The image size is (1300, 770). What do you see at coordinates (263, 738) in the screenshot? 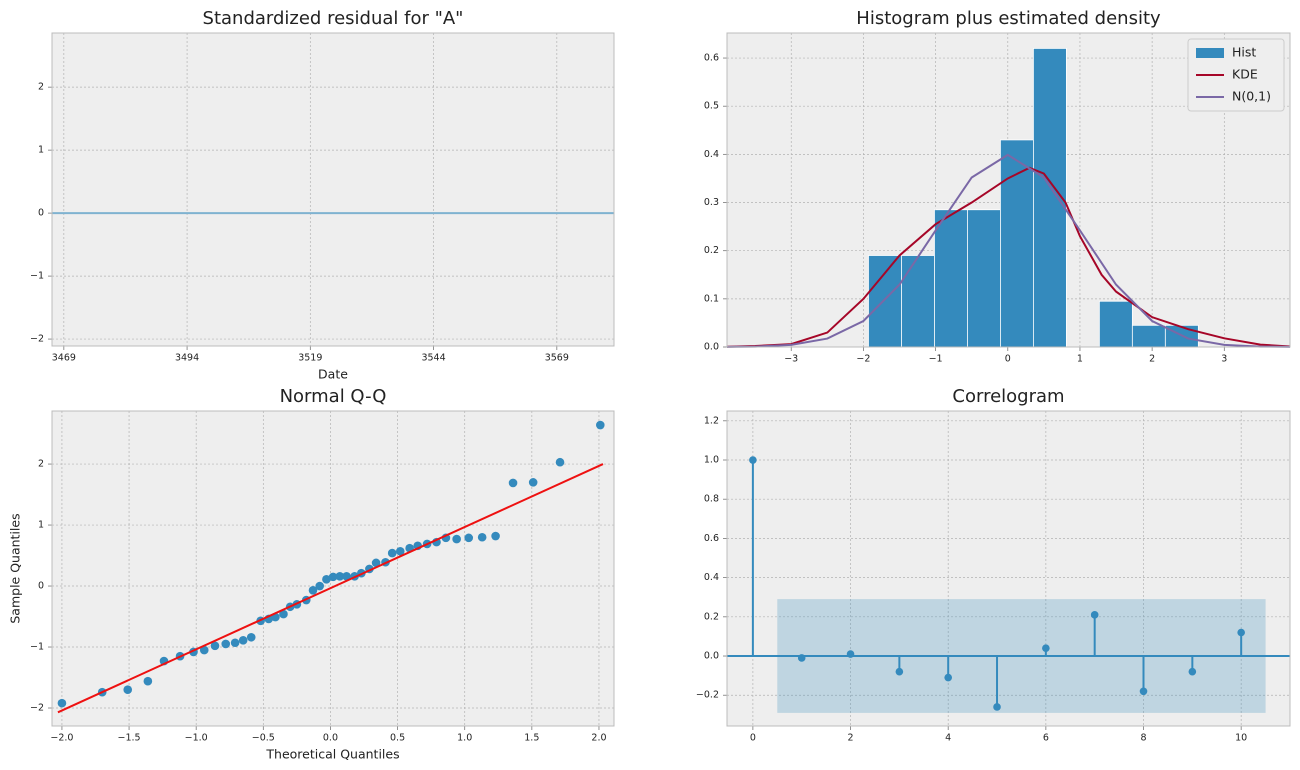
I see `x-tick-label: −0.5` at bounding box center [263, 738].